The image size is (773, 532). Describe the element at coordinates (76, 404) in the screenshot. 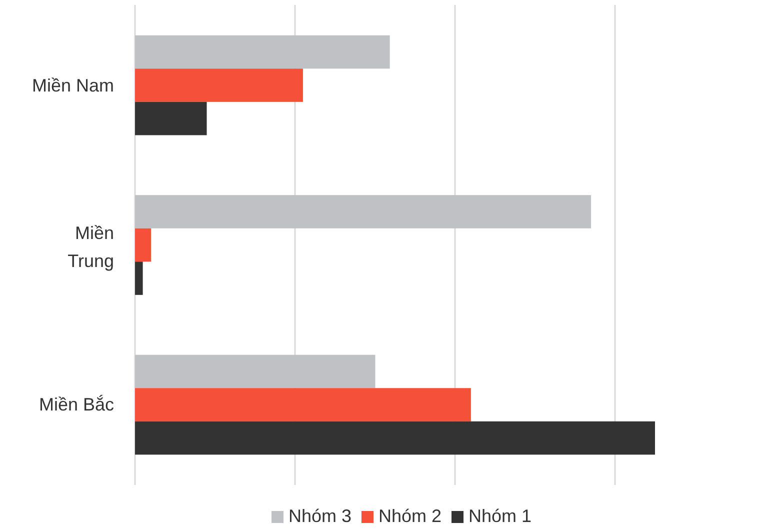

I see `y-tick-label: Miền Bắc` at that location.